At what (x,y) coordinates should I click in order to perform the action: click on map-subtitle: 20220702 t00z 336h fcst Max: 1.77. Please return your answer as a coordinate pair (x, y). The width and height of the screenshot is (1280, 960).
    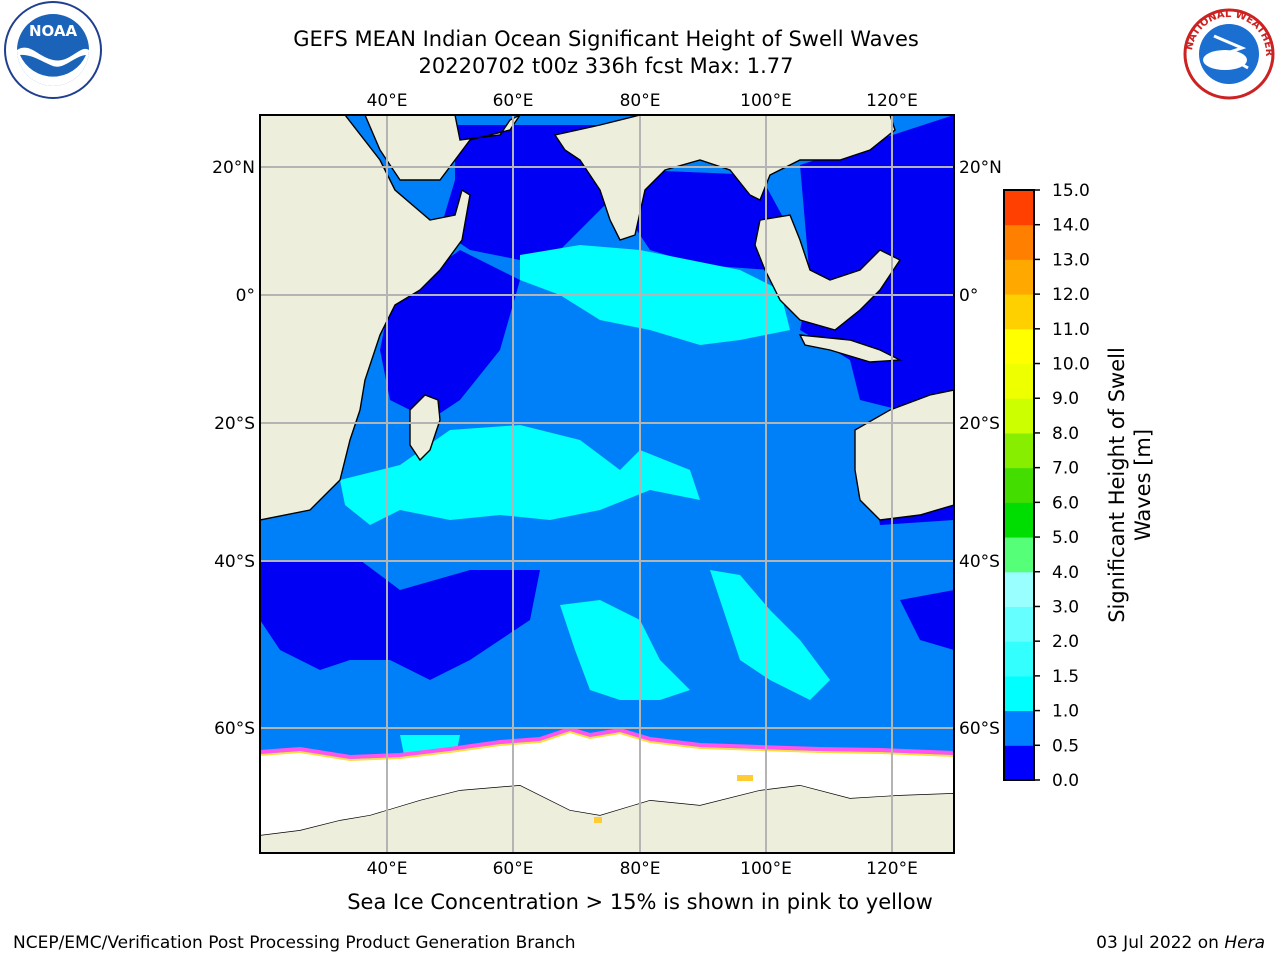
    Looking at the image, I should click on (606, 66).